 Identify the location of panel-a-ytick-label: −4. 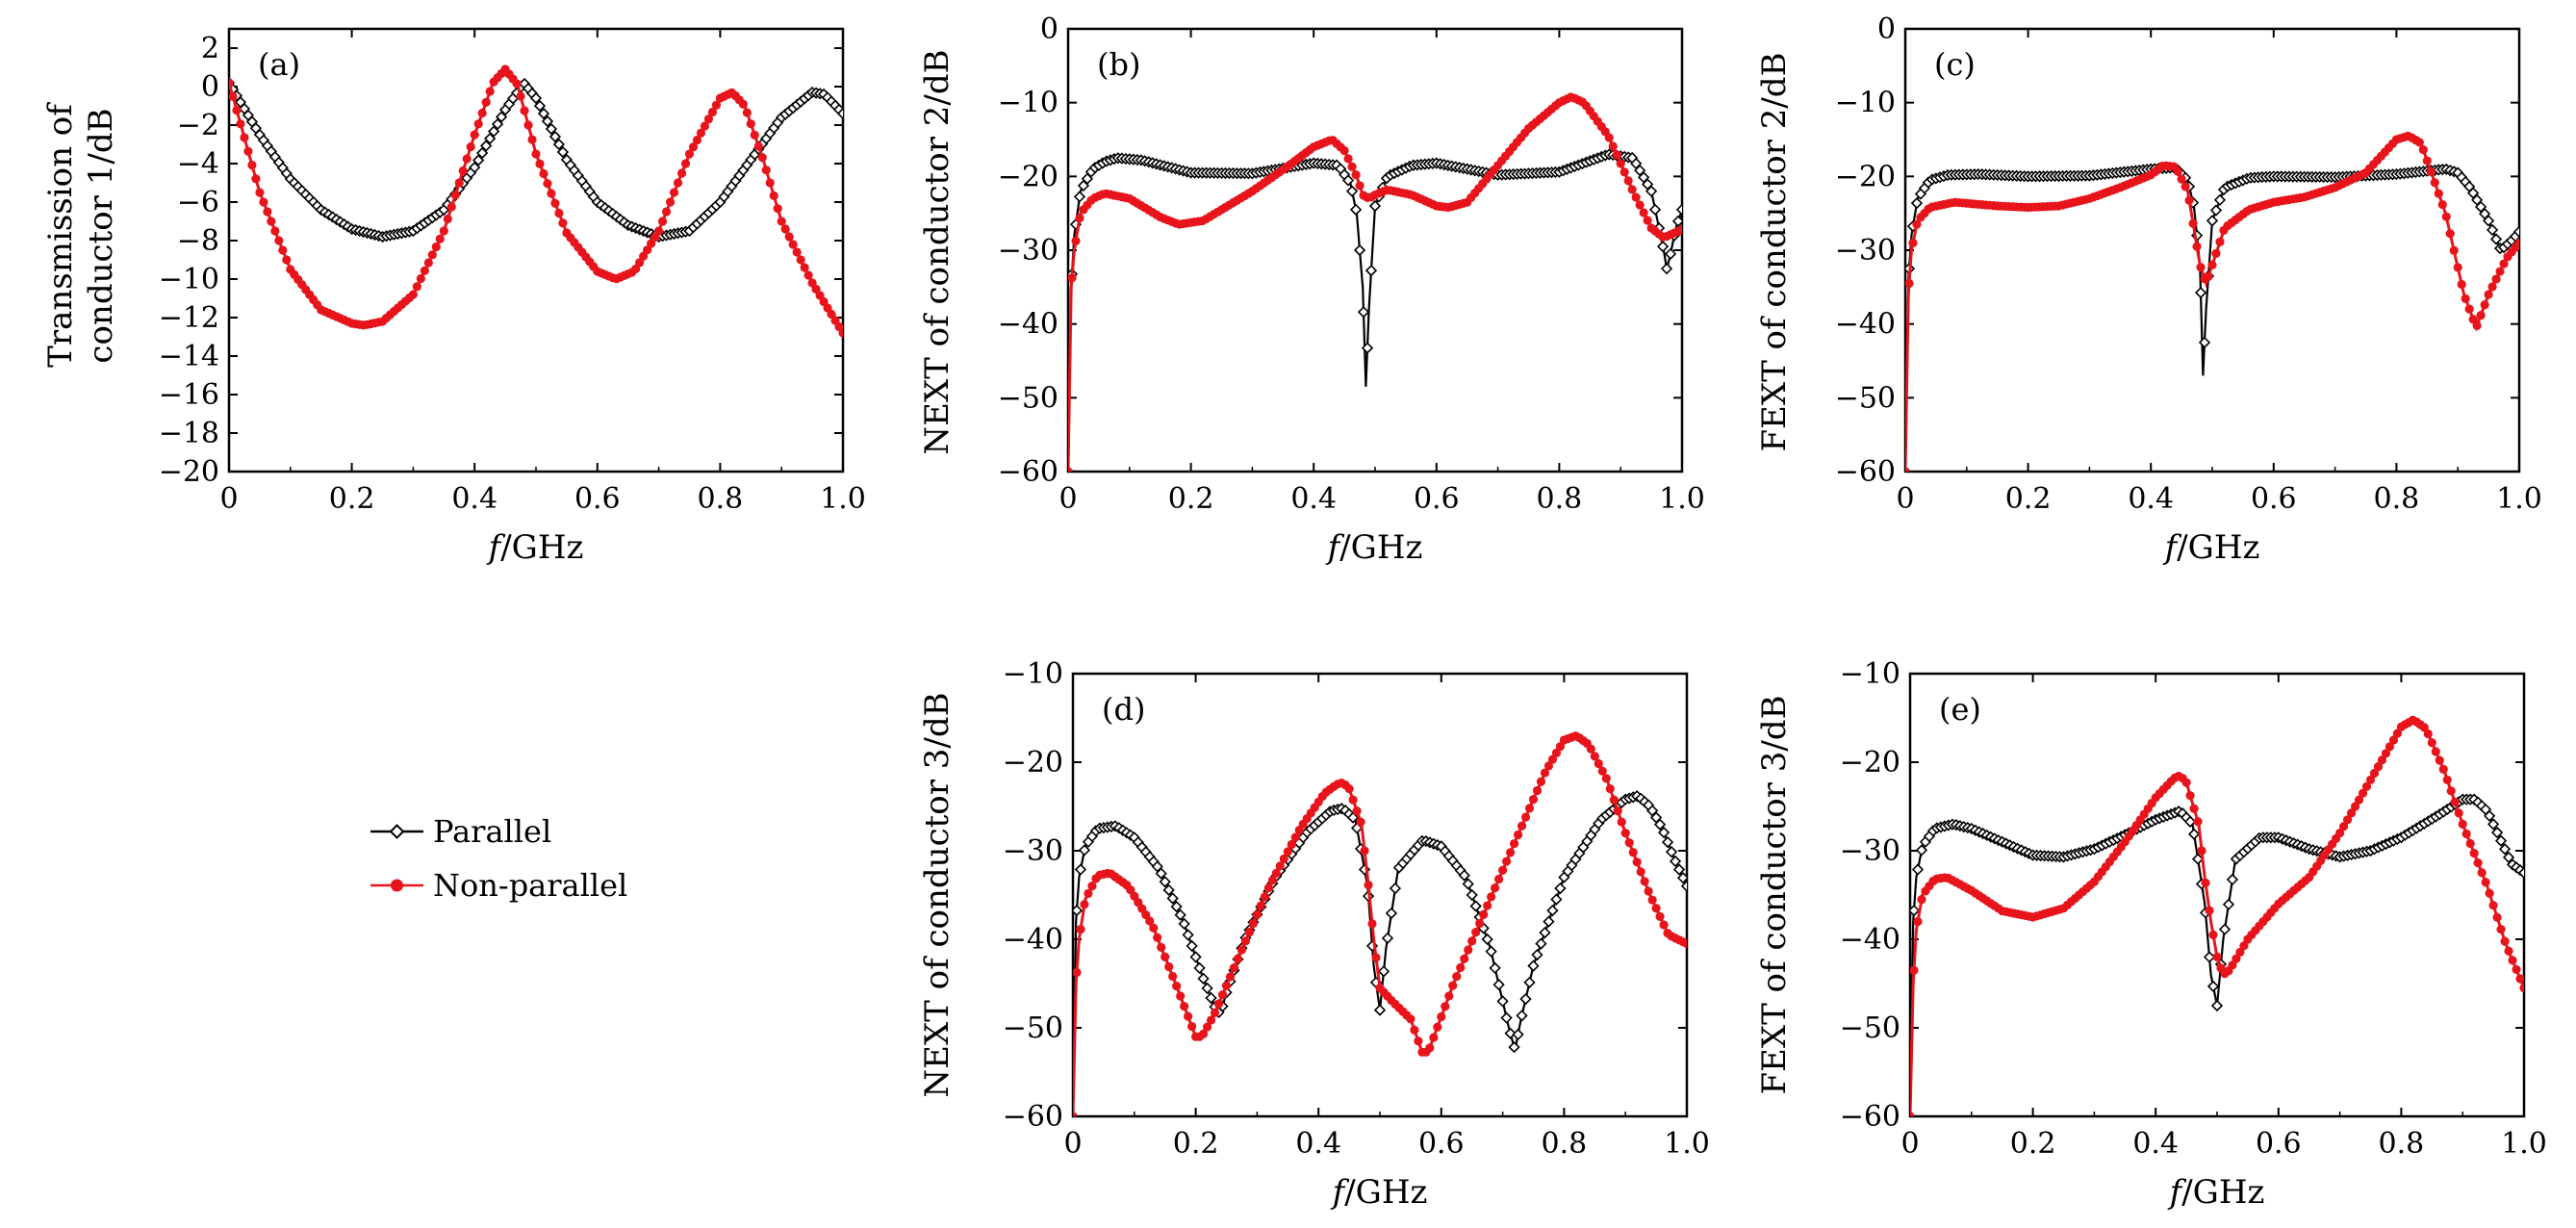
(198, 164).